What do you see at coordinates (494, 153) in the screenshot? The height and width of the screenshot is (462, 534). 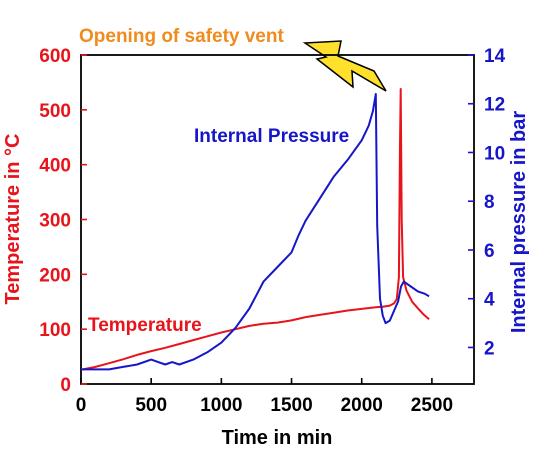 I see `y-right-tick-label: 10` at bounding box center [494, 153].